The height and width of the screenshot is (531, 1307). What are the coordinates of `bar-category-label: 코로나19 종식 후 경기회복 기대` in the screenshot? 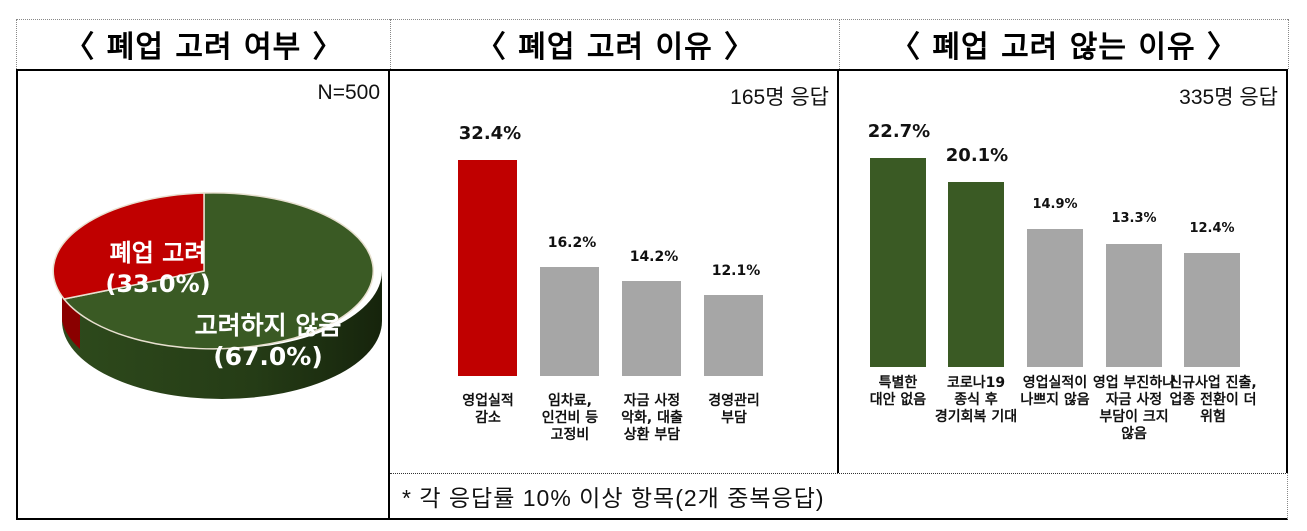 It's located at (976, 400).